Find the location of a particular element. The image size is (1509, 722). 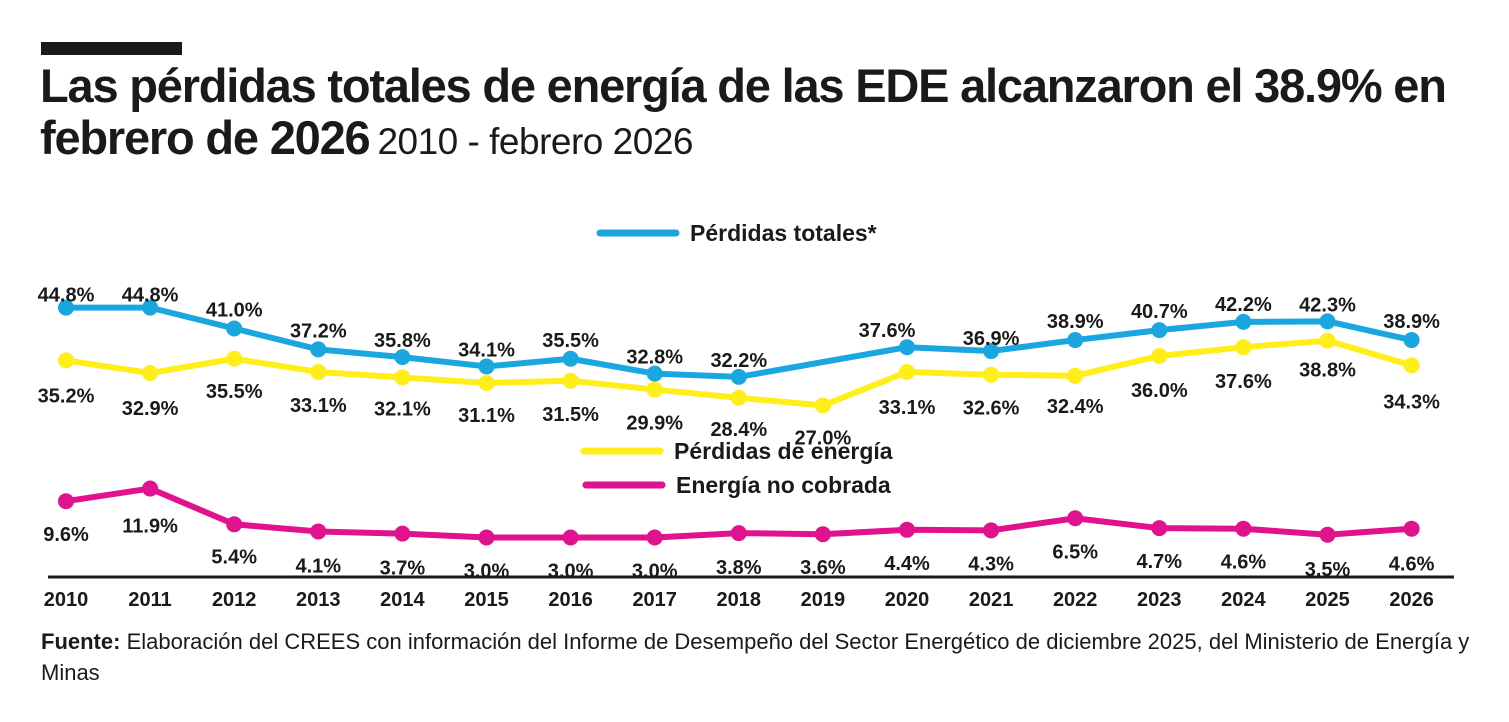

series-perdidas-totales-data-label: 42.2% is located at coordinates (1243, 305).